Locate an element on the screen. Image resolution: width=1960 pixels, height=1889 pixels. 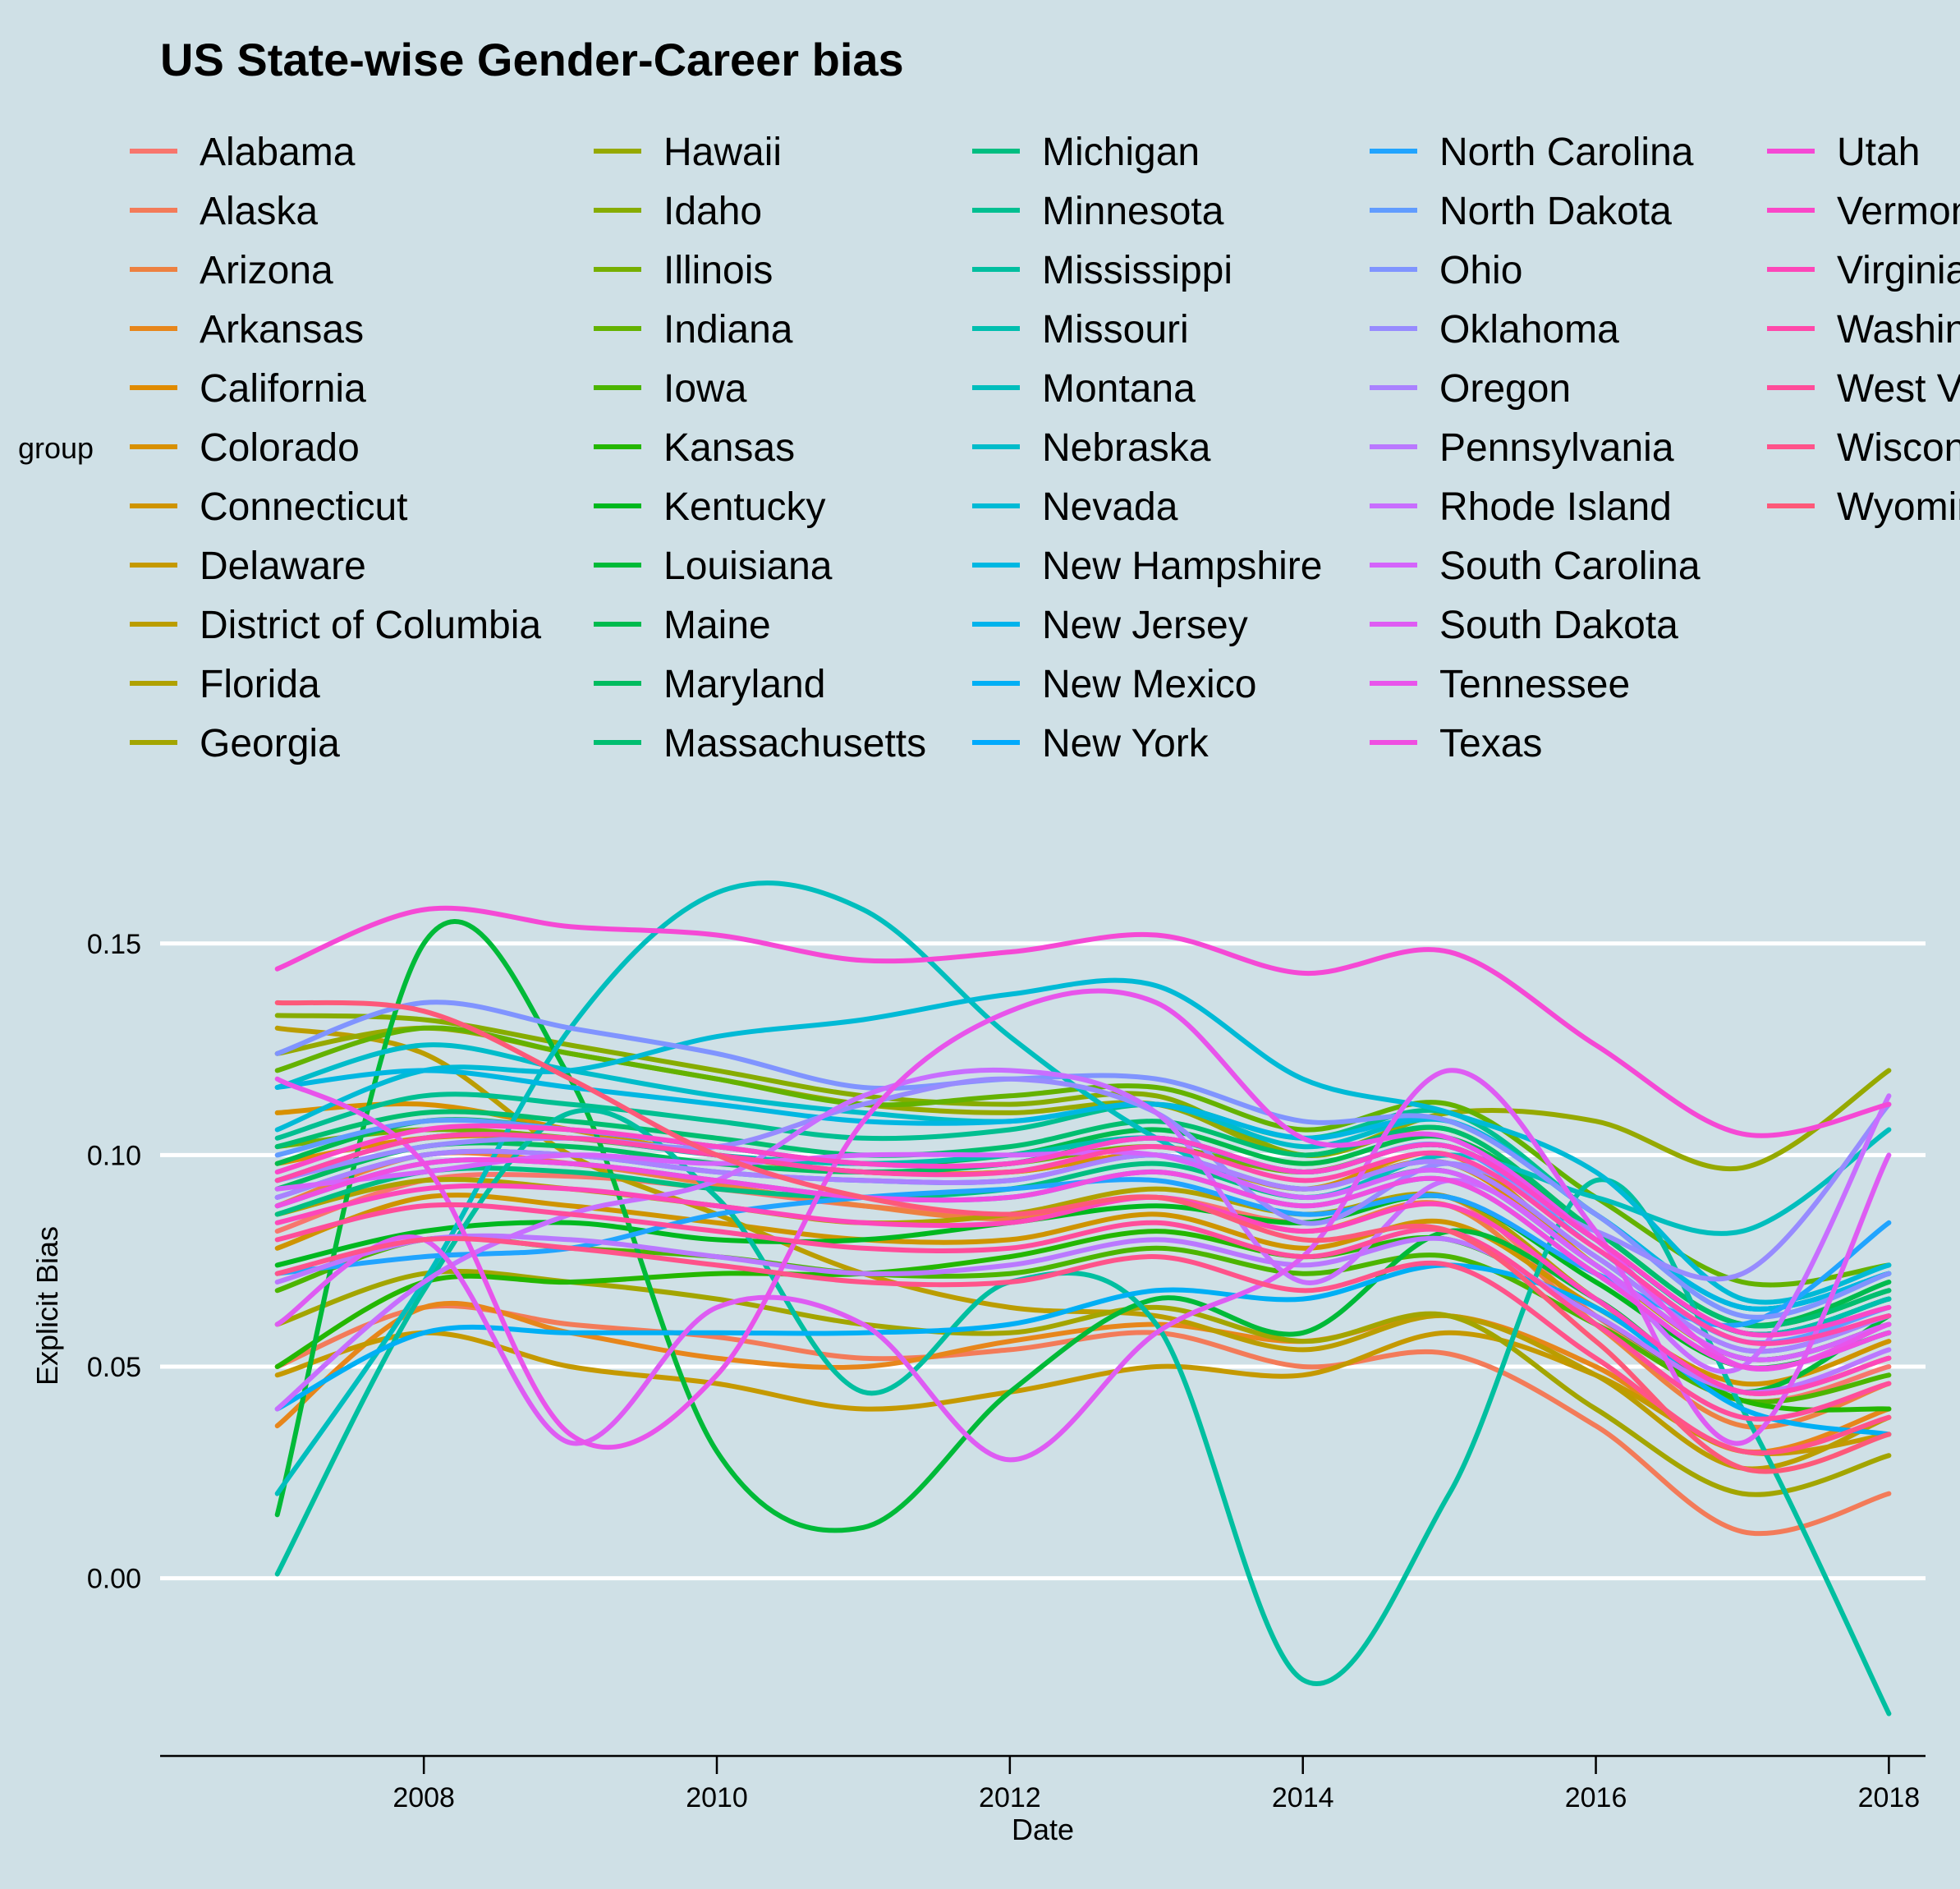
legend-item-illinois: Illinois is located at coordinates (683, 270).